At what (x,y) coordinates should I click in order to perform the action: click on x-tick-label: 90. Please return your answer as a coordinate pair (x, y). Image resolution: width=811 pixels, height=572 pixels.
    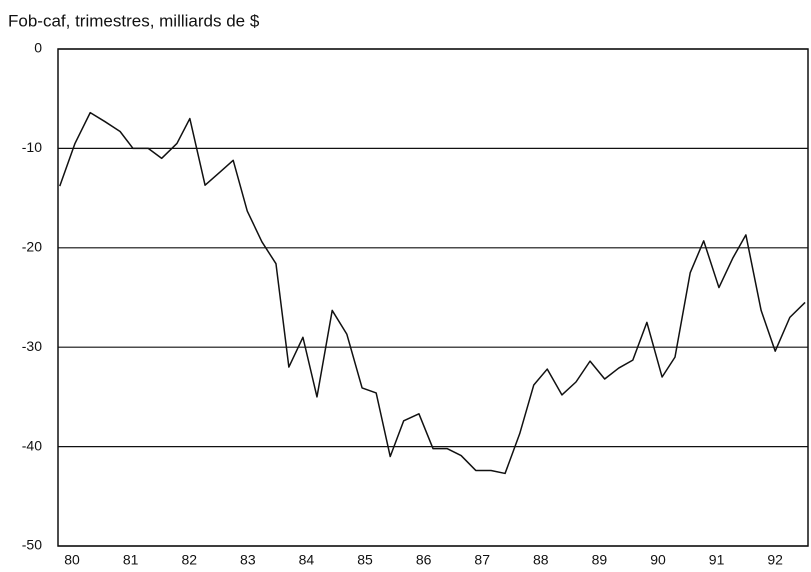
    Looking at the image, I should click on (658, 560).